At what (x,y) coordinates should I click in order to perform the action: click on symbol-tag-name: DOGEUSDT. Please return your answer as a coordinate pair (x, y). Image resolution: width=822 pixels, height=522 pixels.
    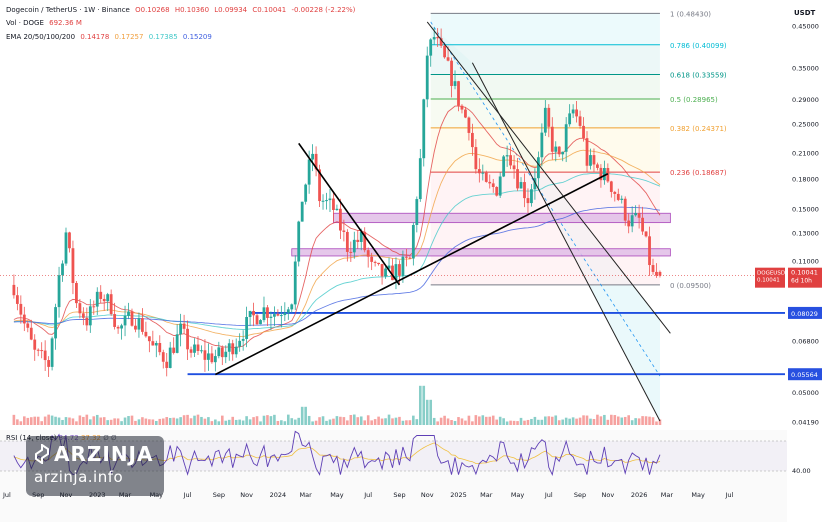
    Looking at the image, I should click on (773, 274).